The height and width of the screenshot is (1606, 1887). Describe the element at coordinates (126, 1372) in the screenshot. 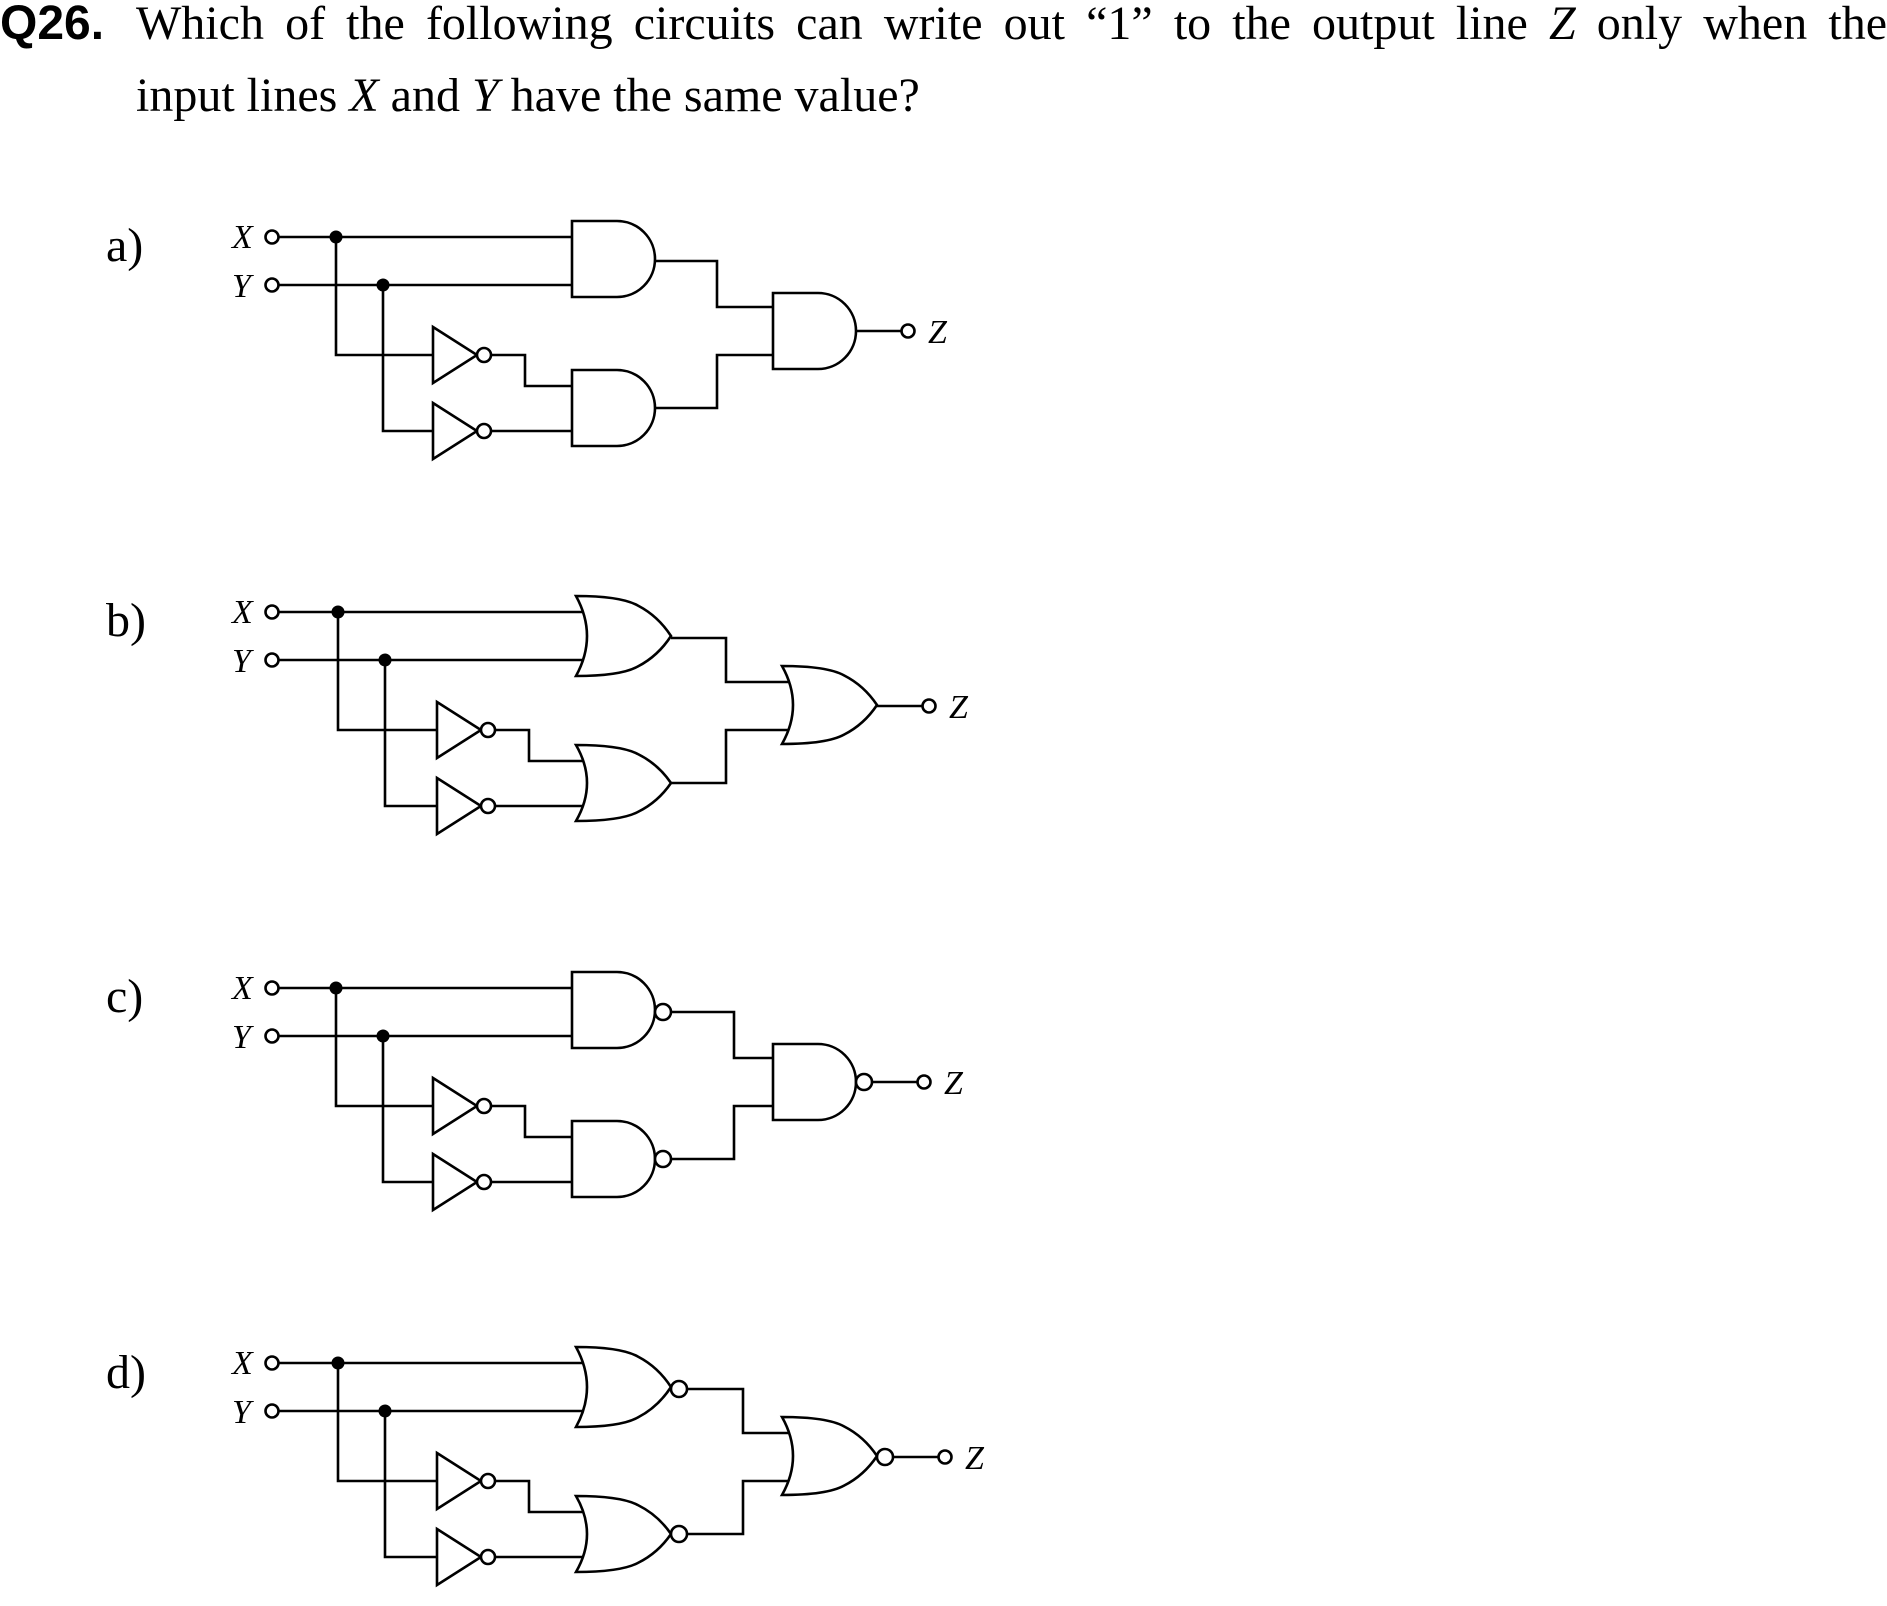

I see `option-d-label: d)` at that location.